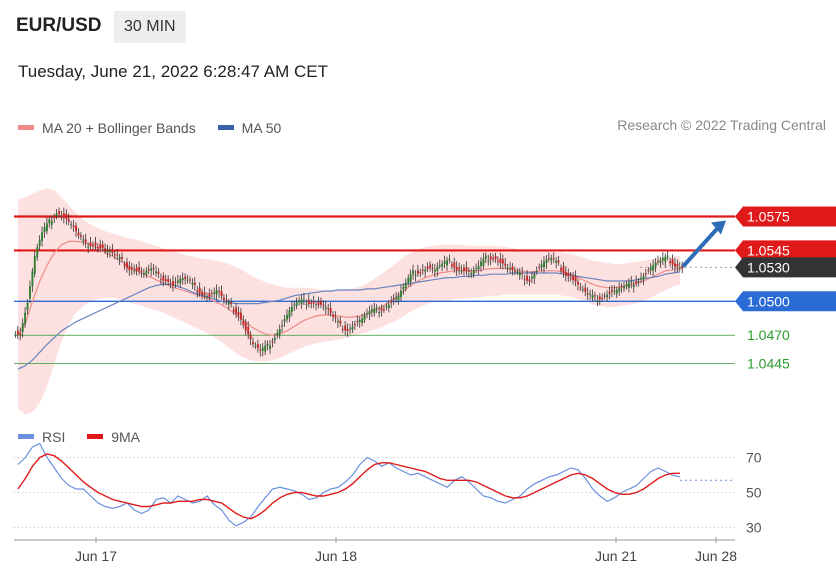 Image resolution: width=836 pixels, height=574 pixels. What do you see at coordinates (150, 27) in the screenshot?
I see `timeframe-badge: 30 MIN` at bounding box center [150, 27].